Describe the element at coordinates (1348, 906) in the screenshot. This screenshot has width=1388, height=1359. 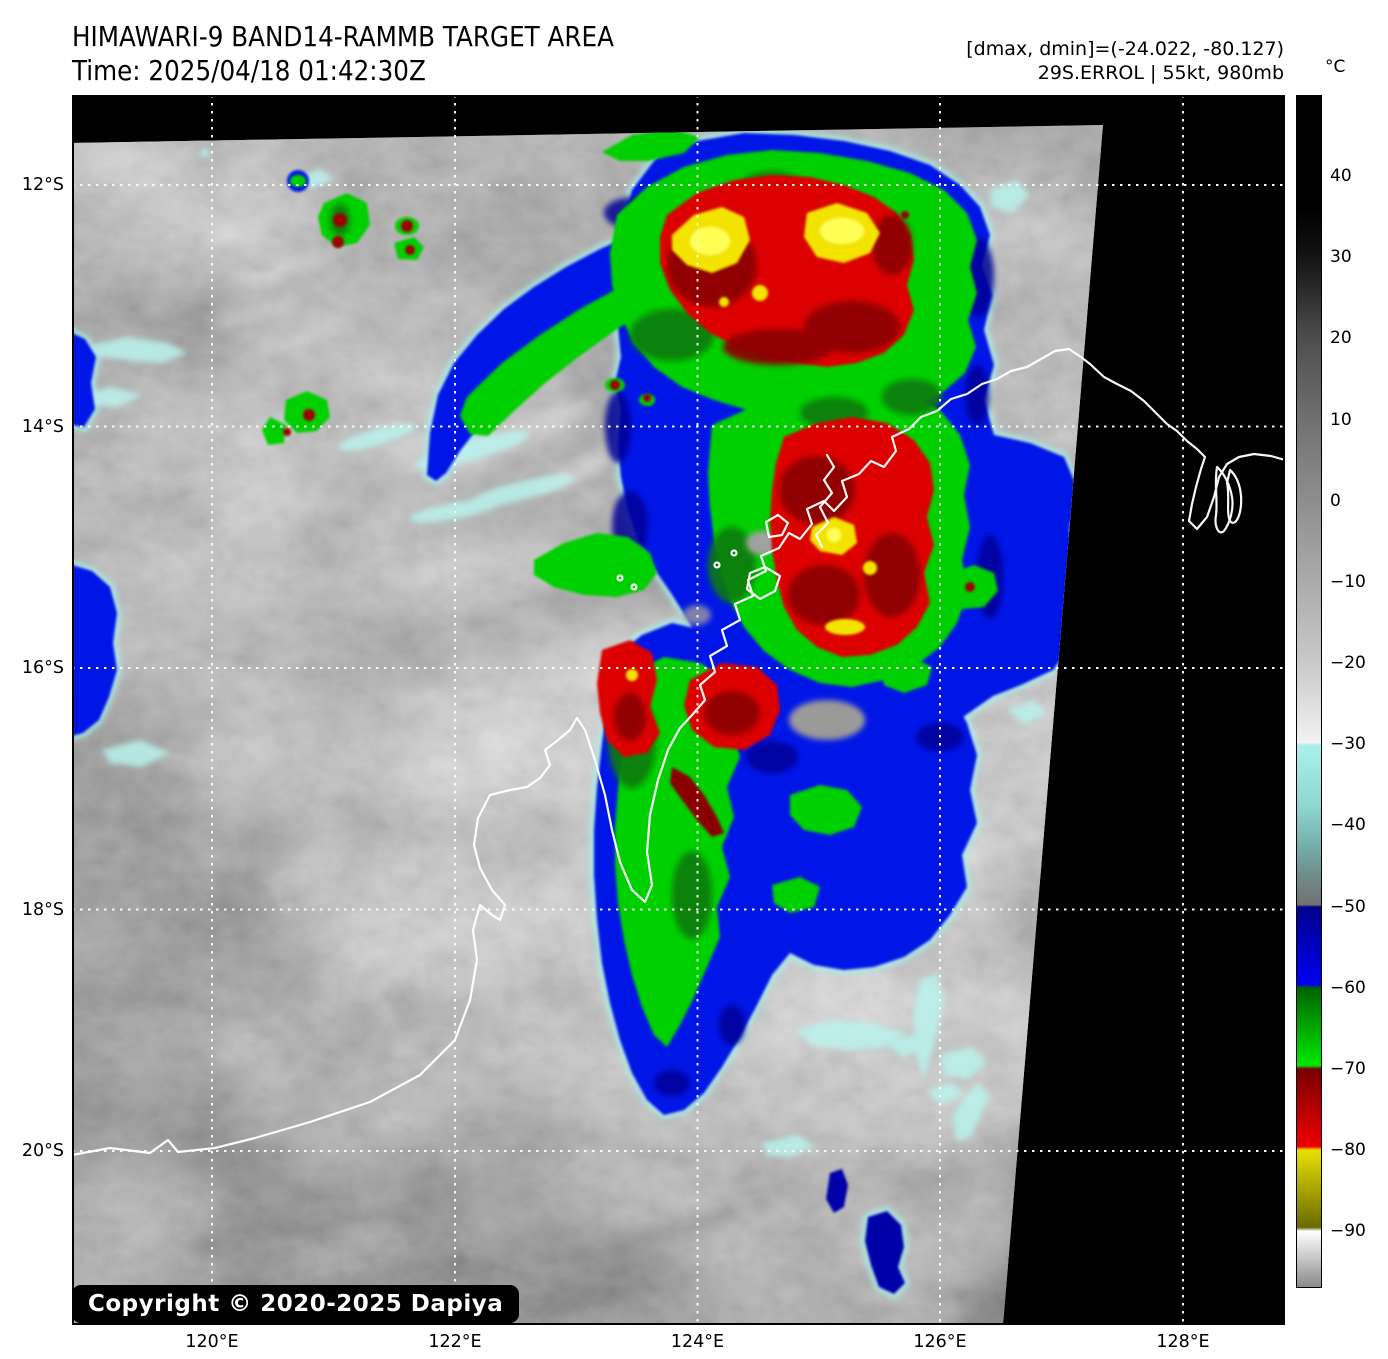
I see `colorbar-tick: −50` at that location.